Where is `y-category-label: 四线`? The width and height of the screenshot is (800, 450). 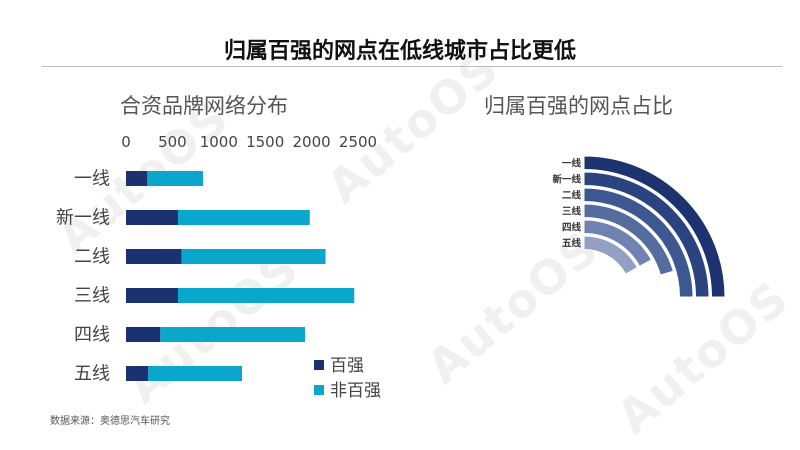
y-category-label: 四线 is located at coordinates (92, 335).